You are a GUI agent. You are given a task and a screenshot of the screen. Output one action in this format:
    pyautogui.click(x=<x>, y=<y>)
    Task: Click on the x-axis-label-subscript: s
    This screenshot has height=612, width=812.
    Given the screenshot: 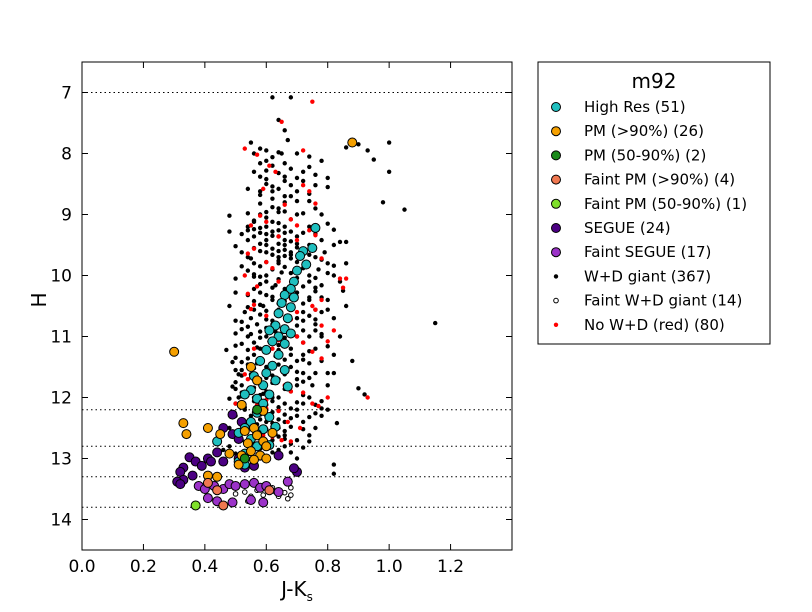 What is the action you would take?
    pyautogui.click(x=310, y=597)
    